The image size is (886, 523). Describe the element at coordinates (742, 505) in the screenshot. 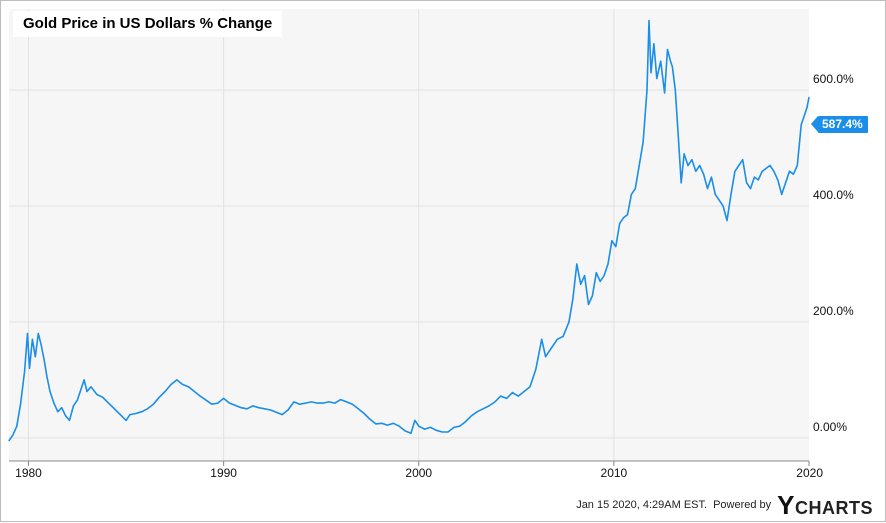

I see `powered-by-label: Powered by` at that location.